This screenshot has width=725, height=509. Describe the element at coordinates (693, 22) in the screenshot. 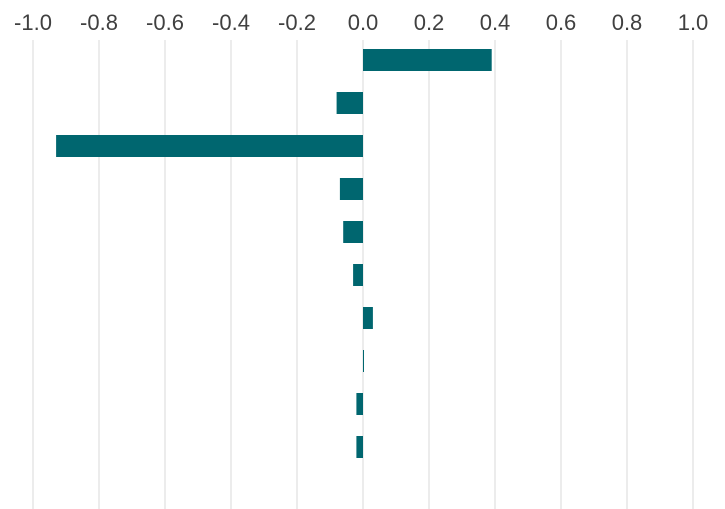

I see `x-tick-label: 1.0` at that location.